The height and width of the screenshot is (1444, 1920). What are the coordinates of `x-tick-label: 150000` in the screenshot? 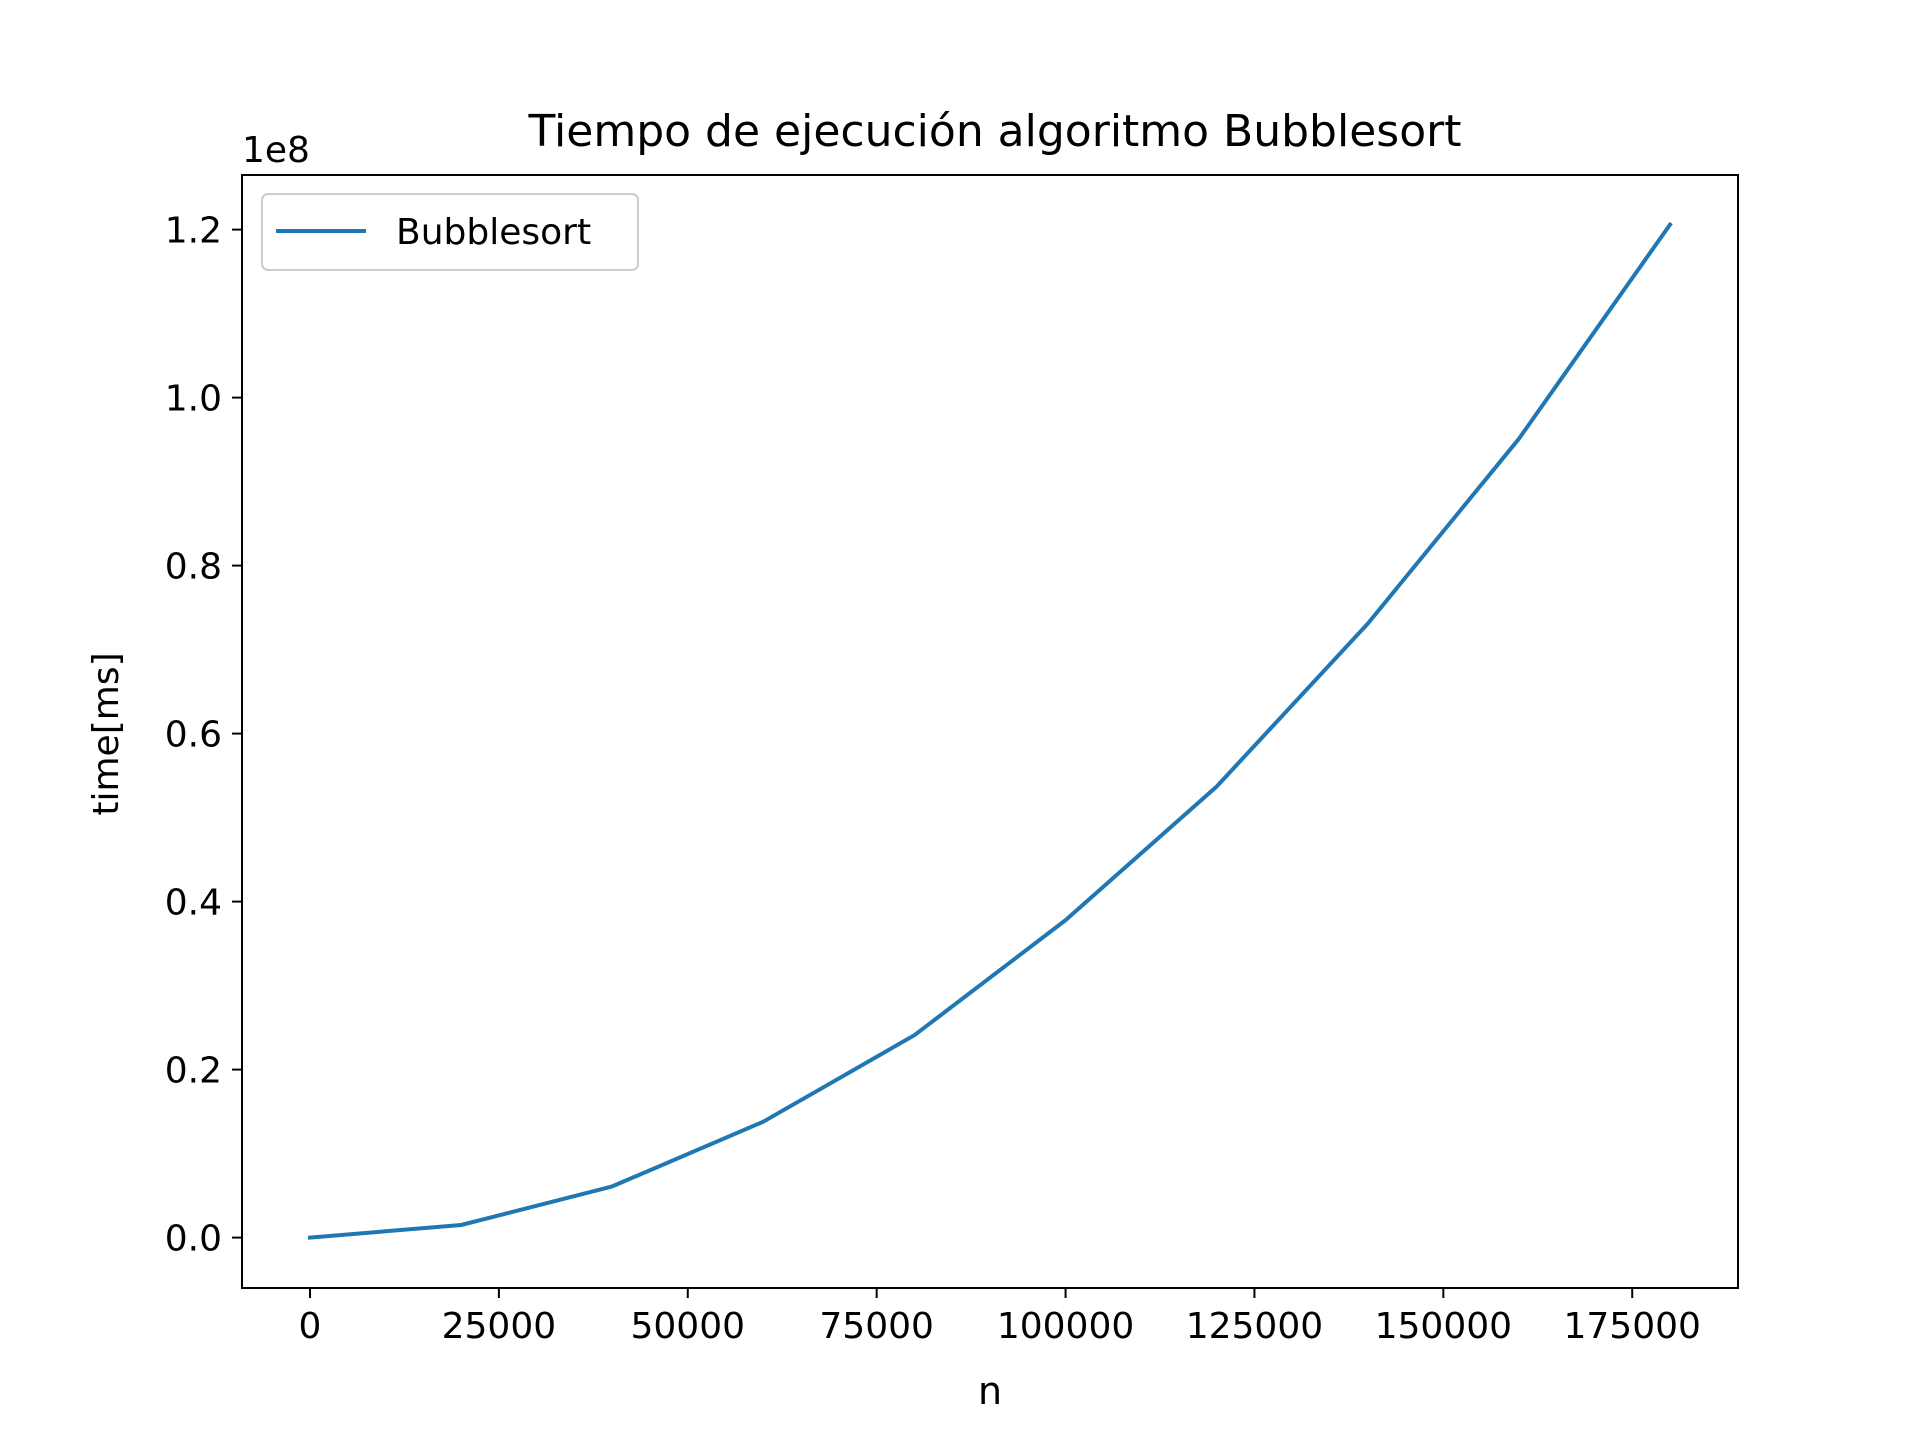 It's located at (1443, 1326).